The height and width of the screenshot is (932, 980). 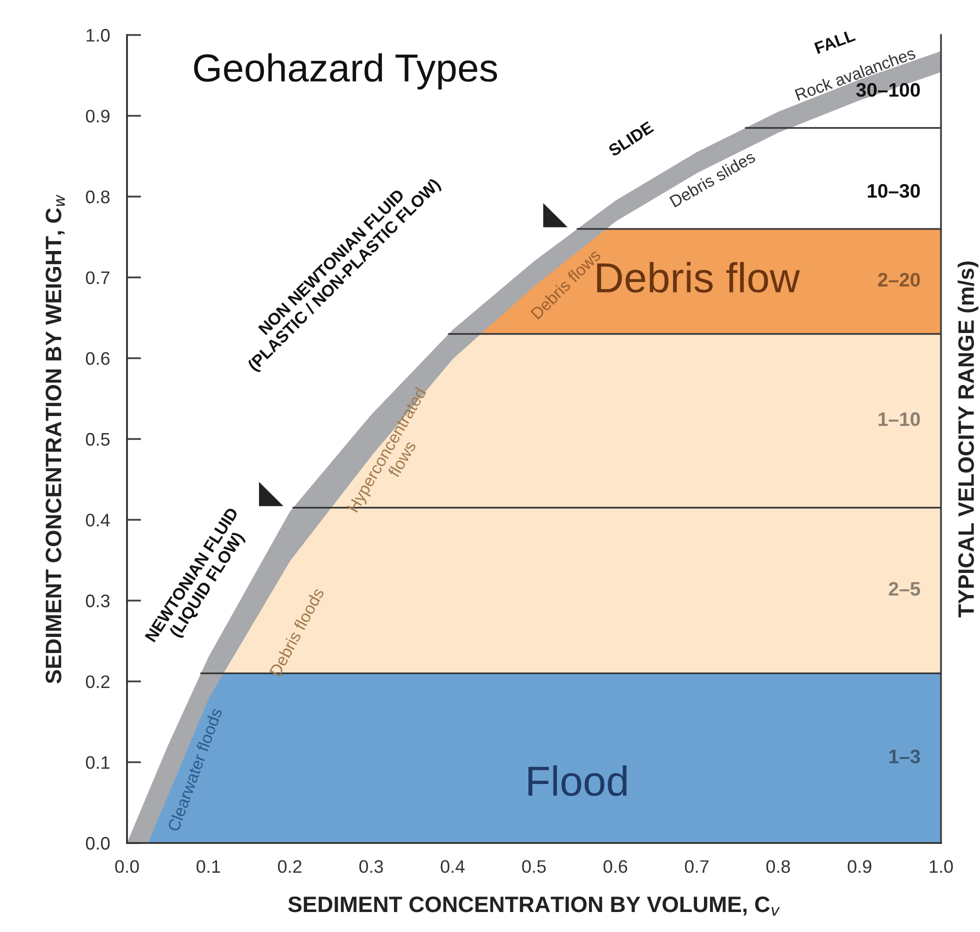 I want to click on x-tick-label: 0.7, so click(x=696, y=866).